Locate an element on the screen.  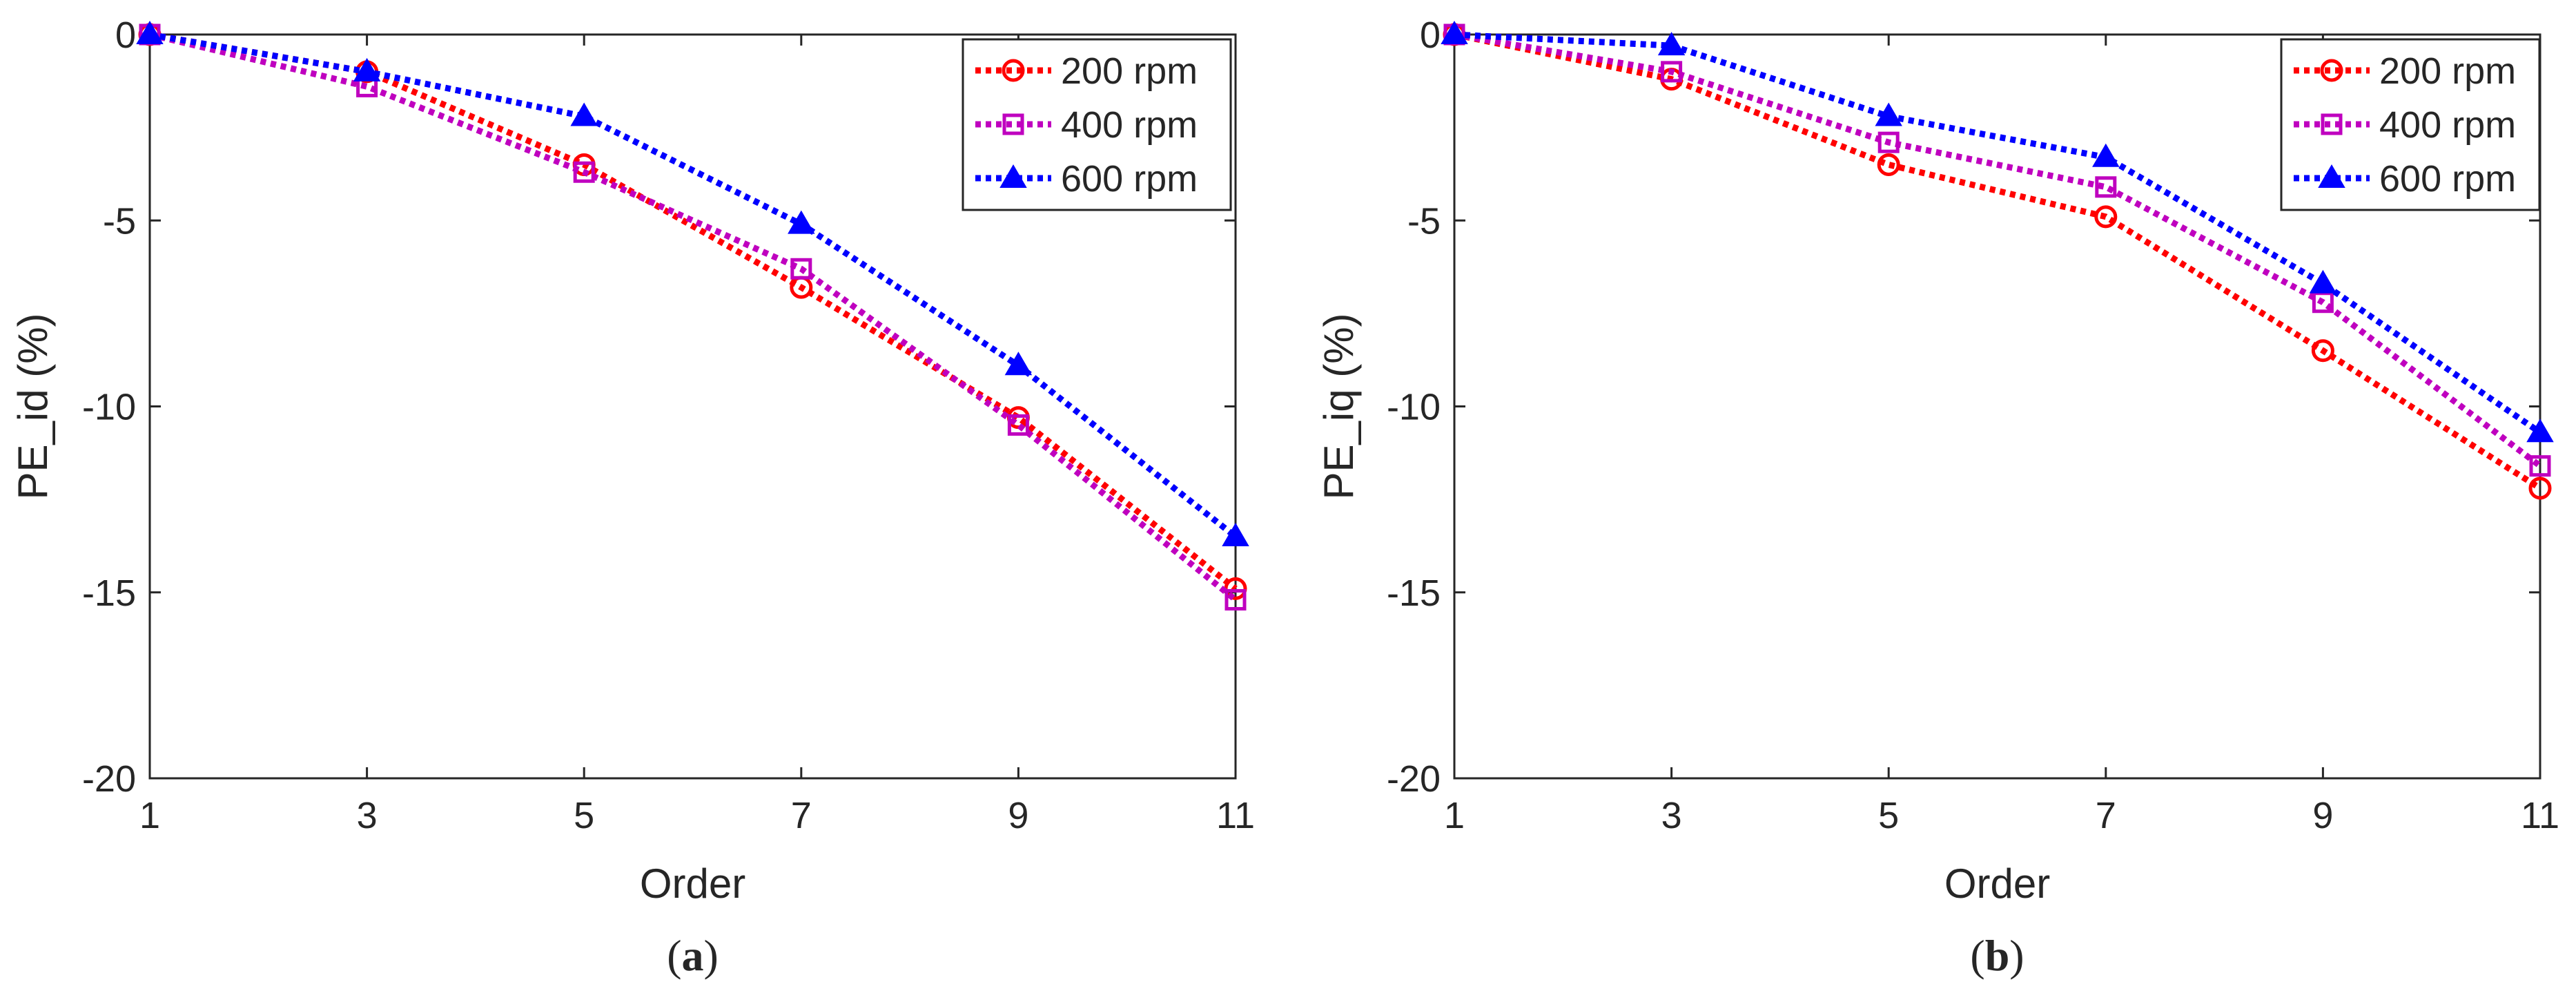
y-axis-label: PE_id (%) is located at coordinates (33, 406).